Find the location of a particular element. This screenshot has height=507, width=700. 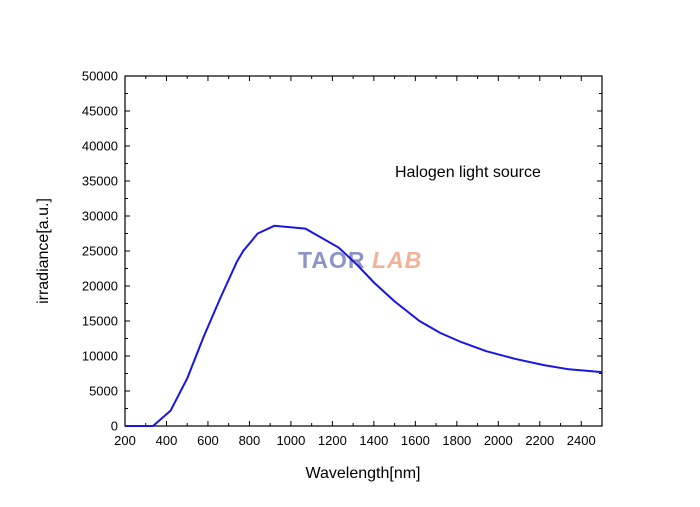

x-tick-label: 1800 is located at coordinates (456, 440).